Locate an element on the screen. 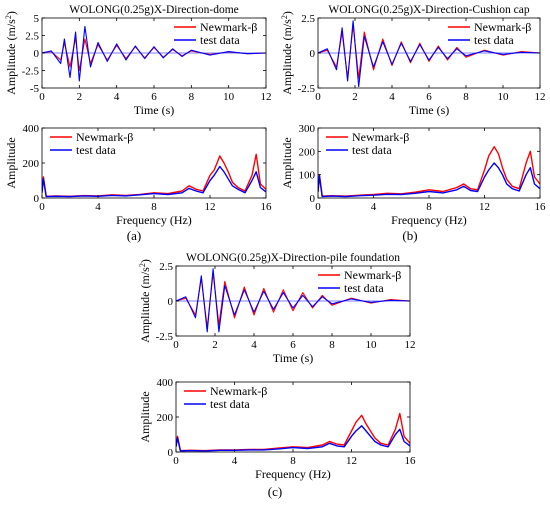 This screenshot has width=550, height=506. chart-title: WOLONG(0.25g)X-Direction-Cushion cap is located at coordinates (428, 10).